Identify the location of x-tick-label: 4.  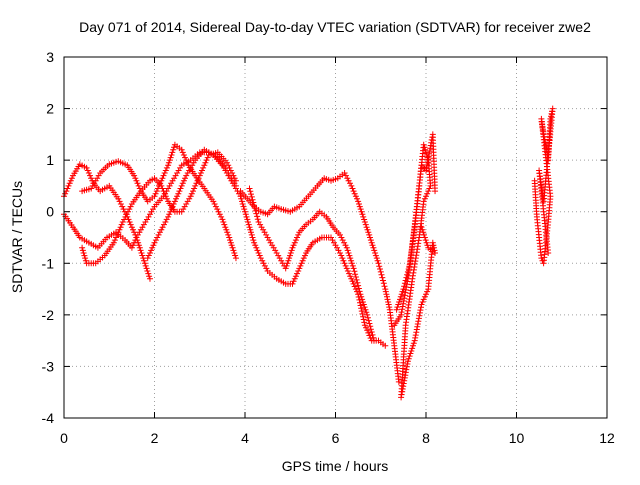
(245, 438).